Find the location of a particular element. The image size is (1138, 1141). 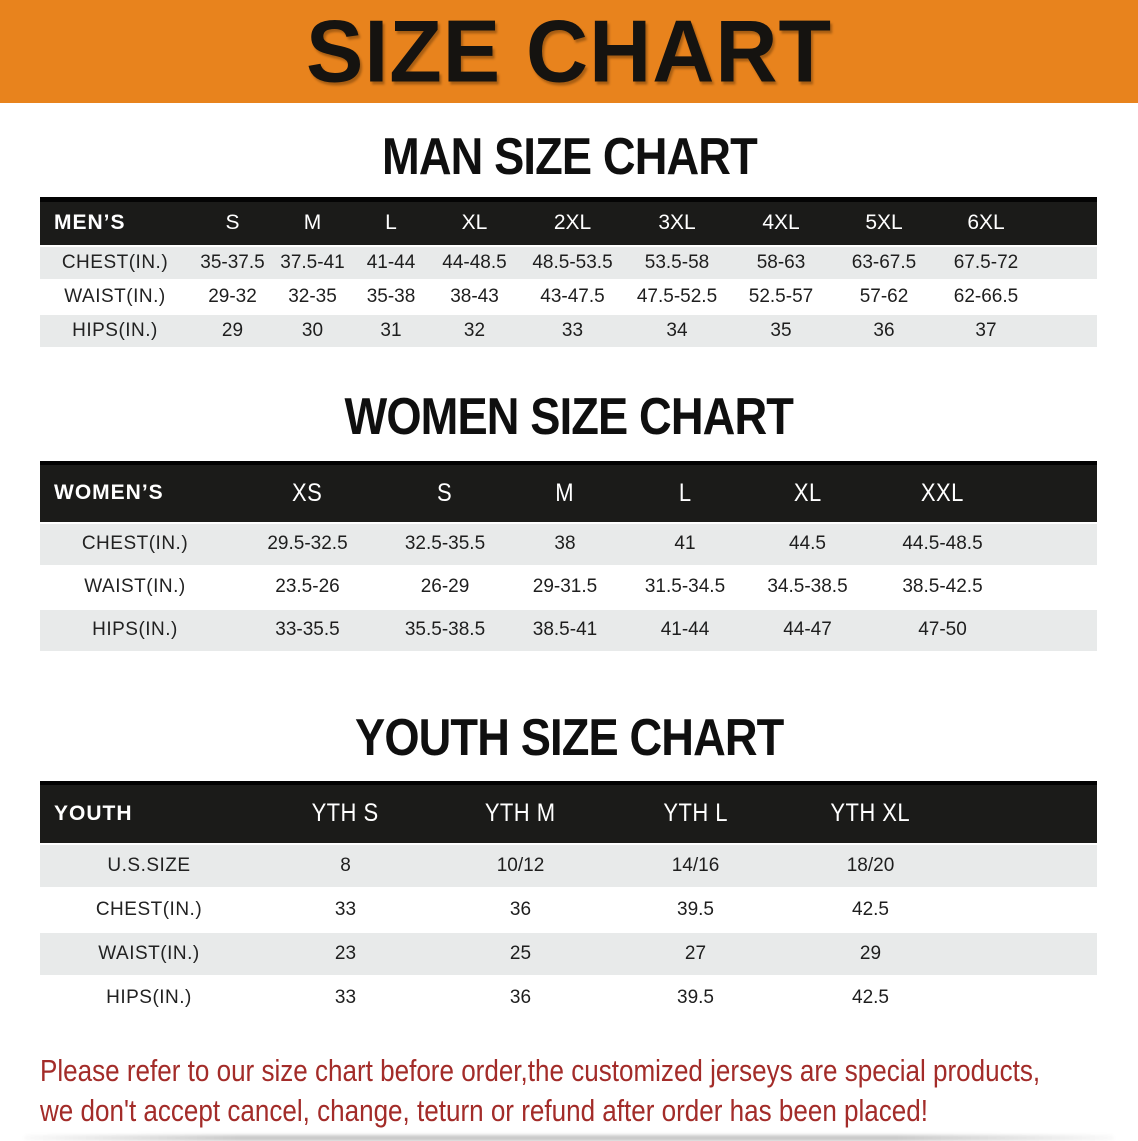

youth-size-header: YTH XL is located at coordinates (870, 812).